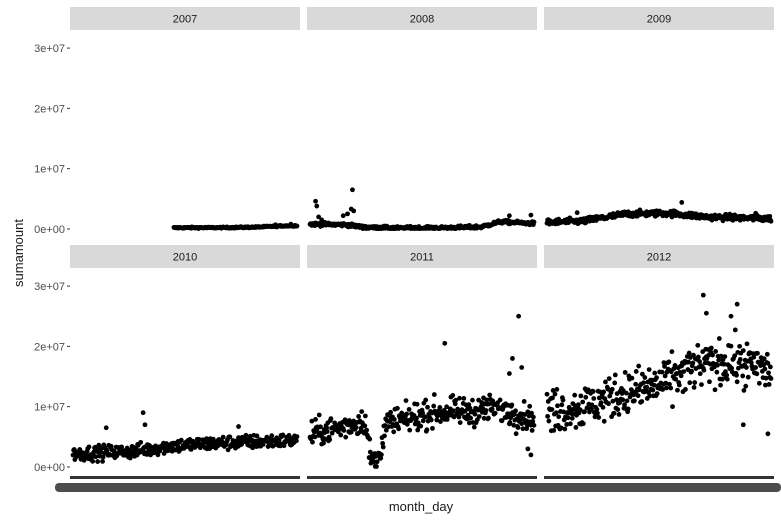 The height and width of the screenshot is (525, 781). What do you see at coordinates (422, 134) in the screenshot?
I see `panel-background` at bounding box center [422, 134].